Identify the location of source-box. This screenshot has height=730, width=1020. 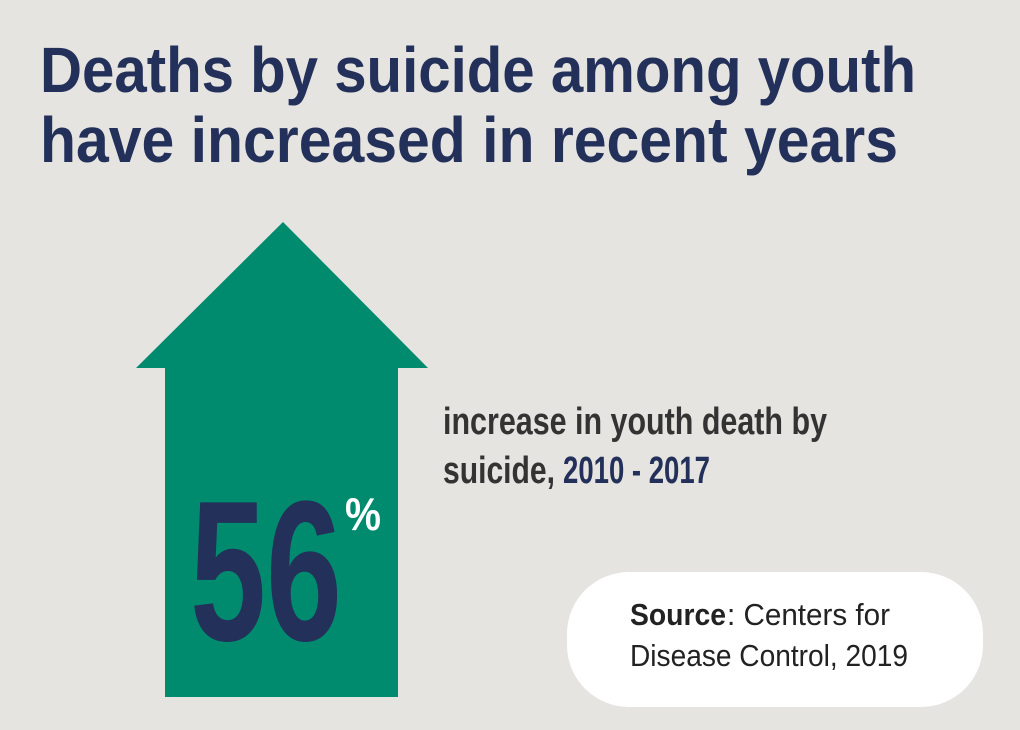
(775, 639).